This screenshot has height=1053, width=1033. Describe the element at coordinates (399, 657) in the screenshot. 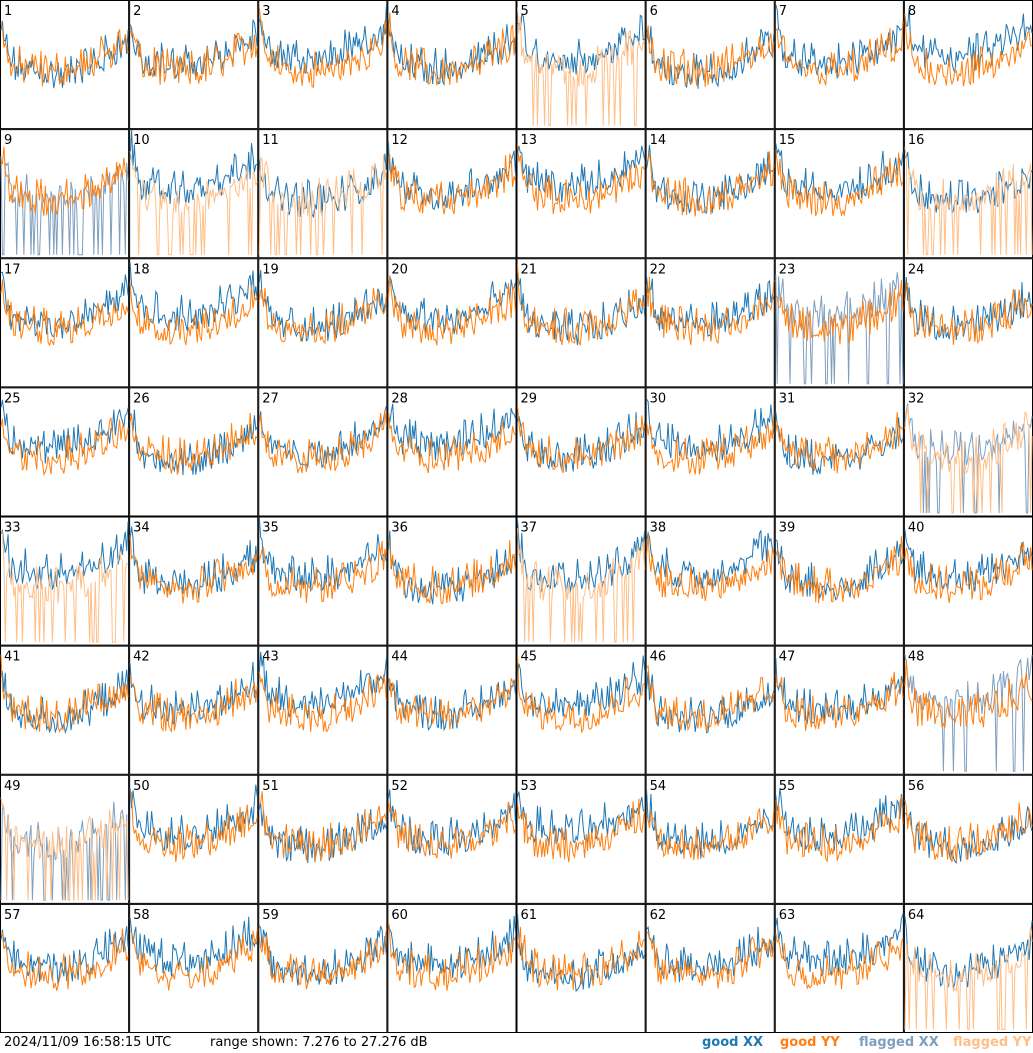

I see `panel-number: 44` at that location.